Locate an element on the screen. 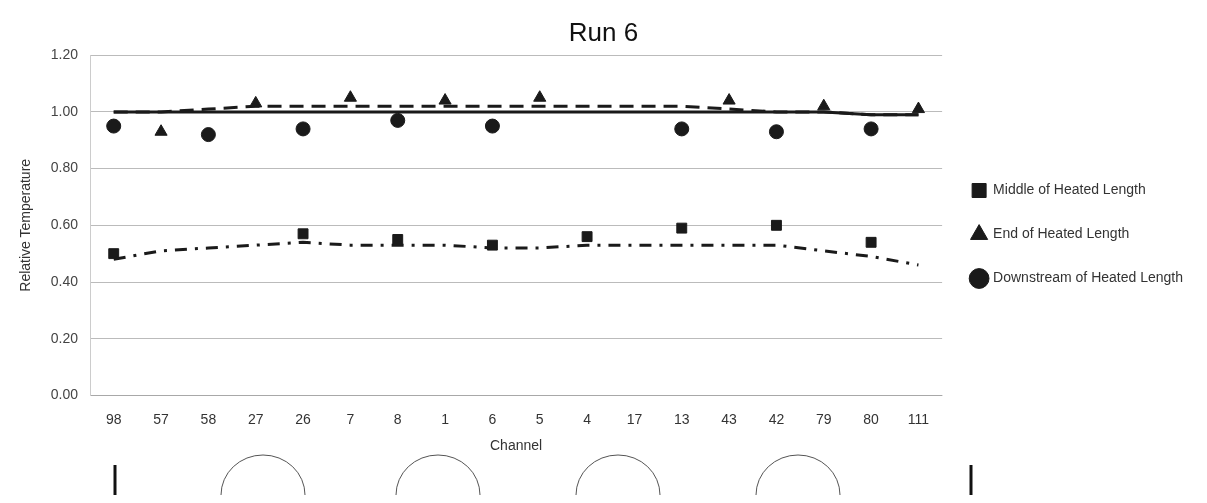 The height and width of the screenshot is (503, 1207). x-tick-label: 43 is located at coordinates (729, 418).